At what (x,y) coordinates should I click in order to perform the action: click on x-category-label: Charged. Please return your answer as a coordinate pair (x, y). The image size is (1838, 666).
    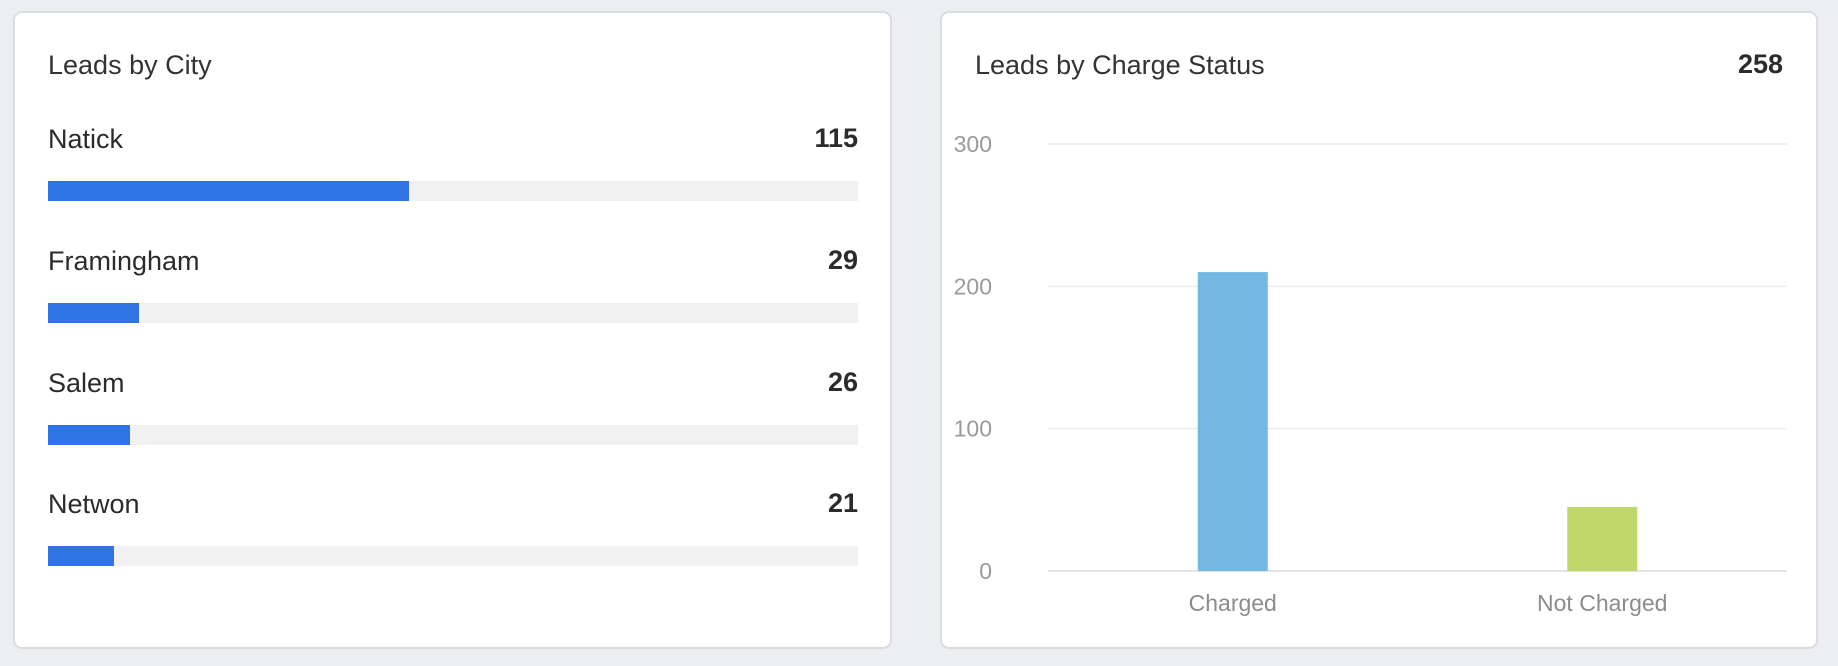
    Looking at the image, I should click on (1233, 603).